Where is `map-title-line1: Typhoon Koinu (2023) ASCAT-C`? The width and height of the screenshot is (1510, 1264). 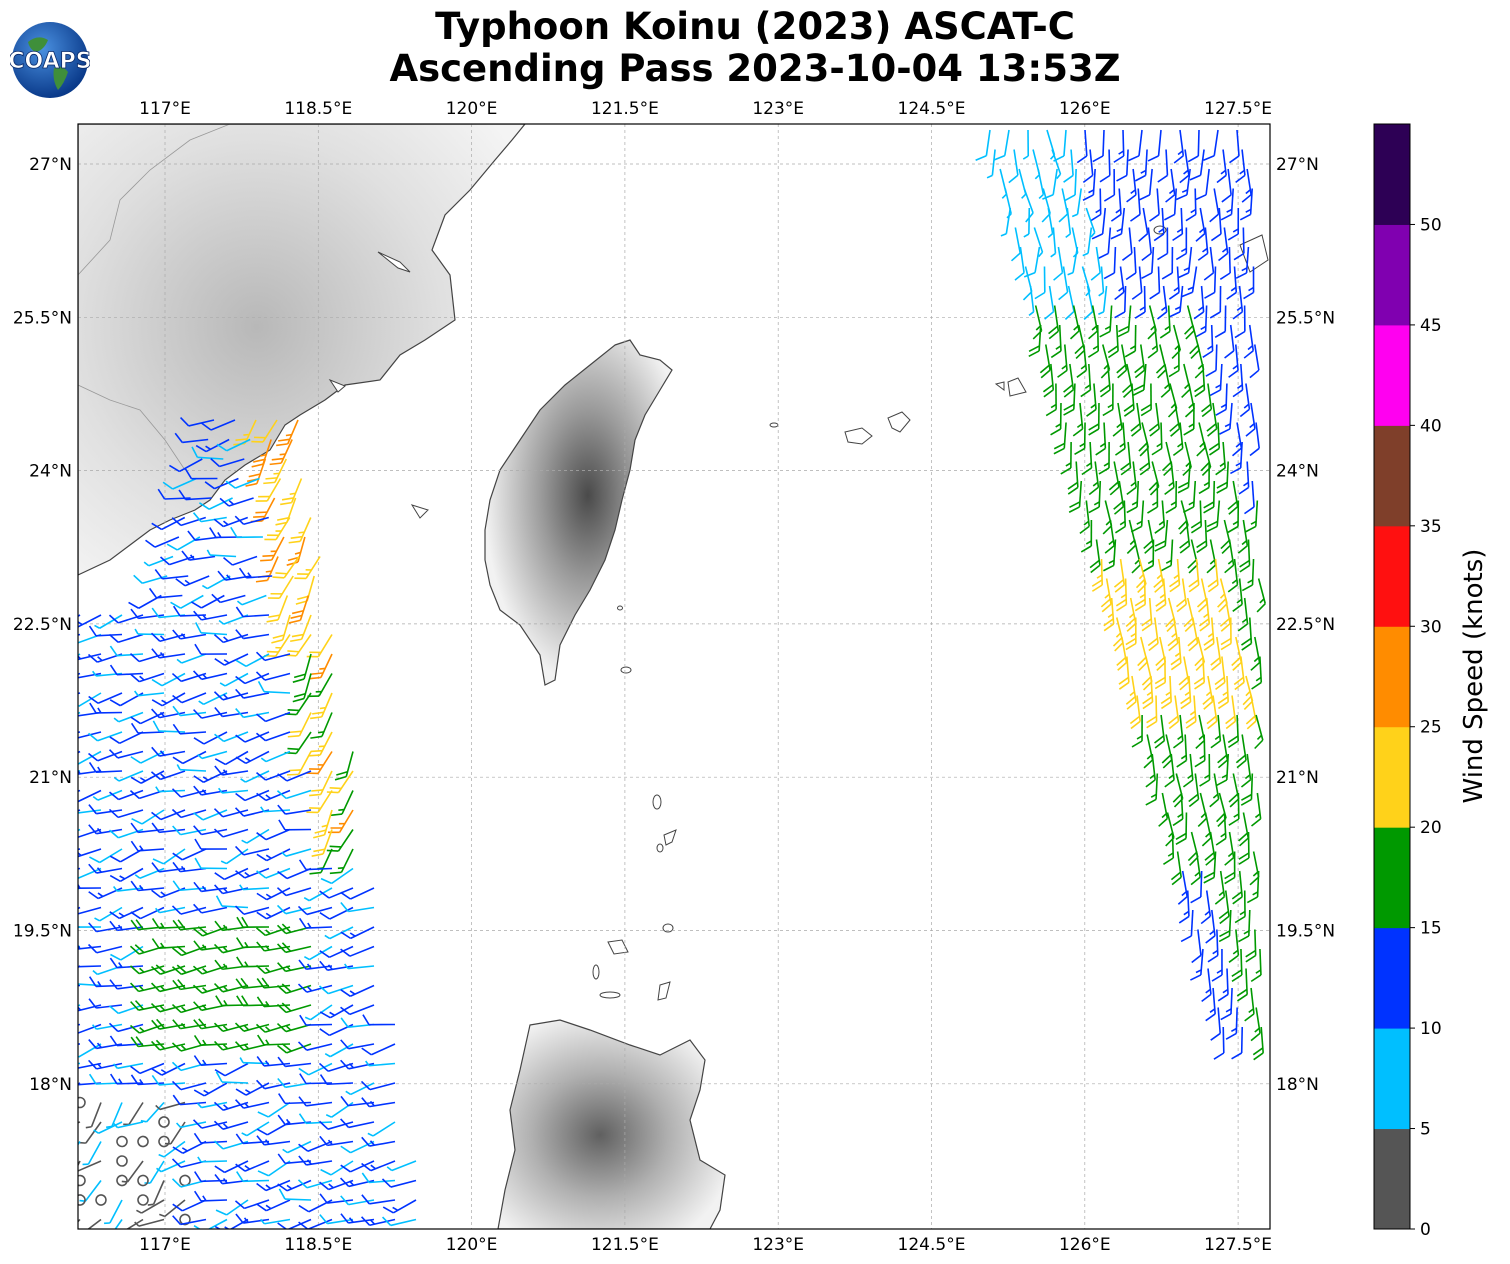
map-title-line1: Typhoon Koinu (2023) ASCAT-C is located at coordinates (755, 26).